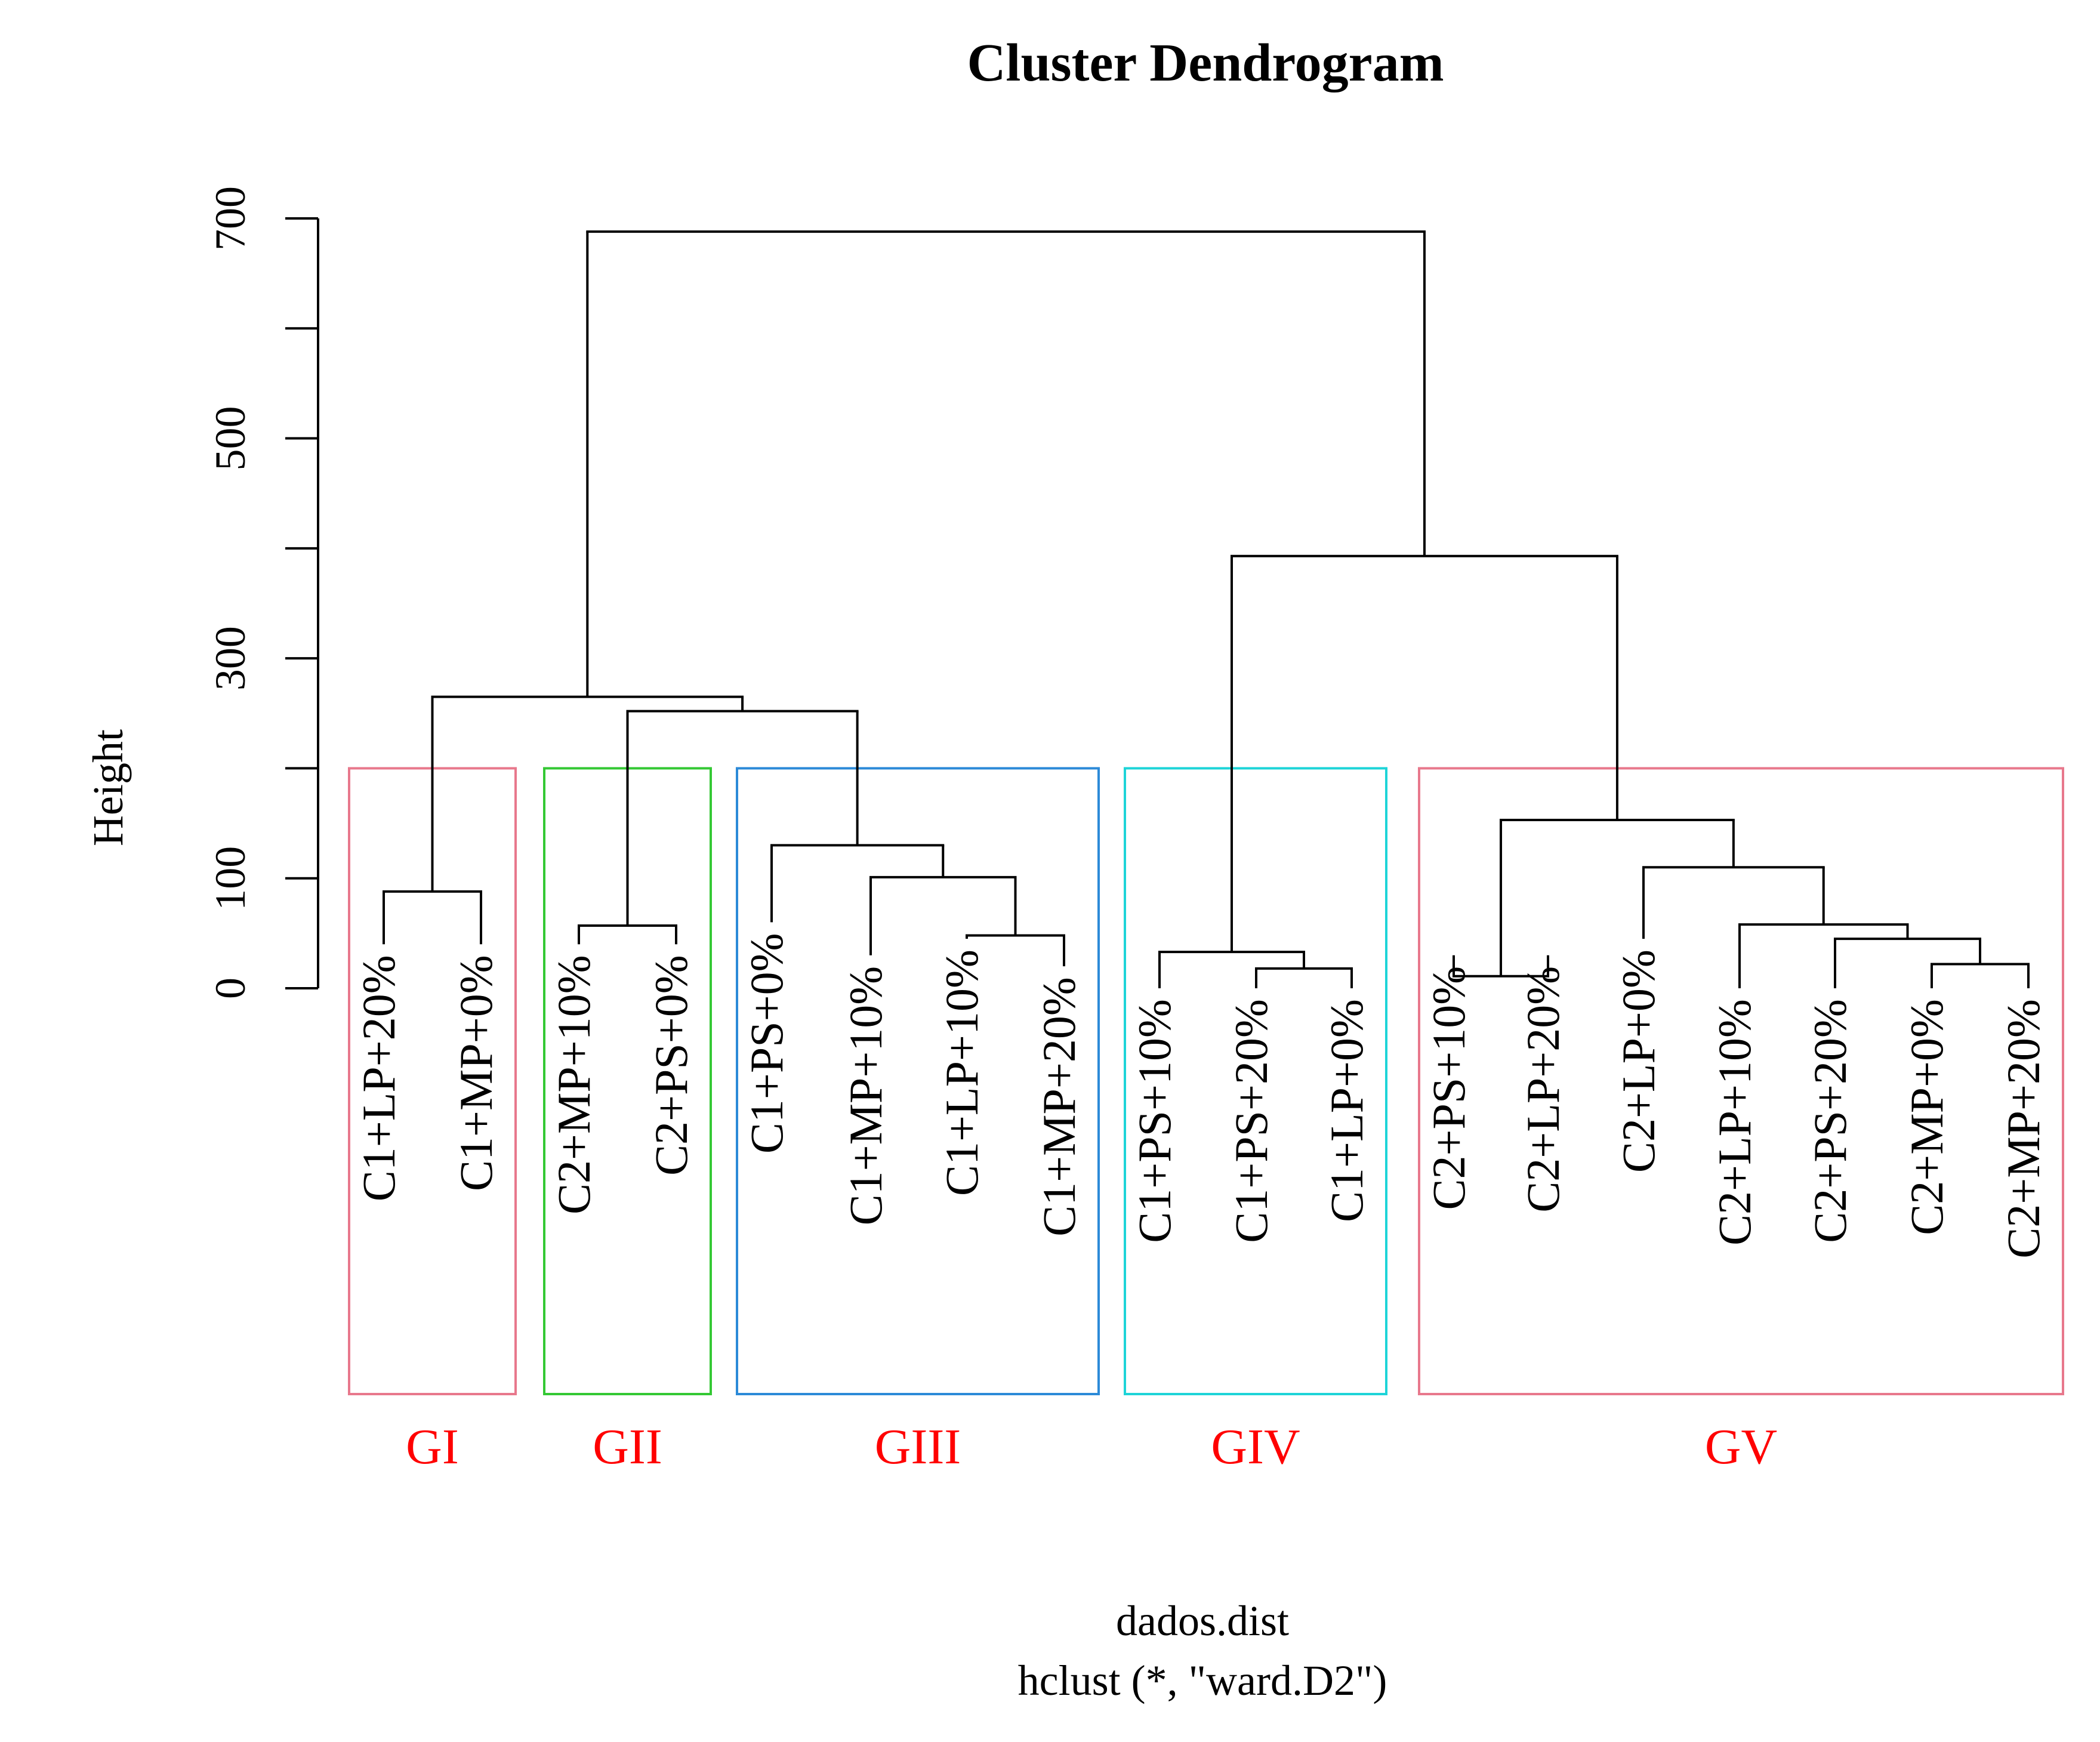 Image resolution: width=2100 pixels, height=1742 pixels. I want to click on leaf-label: C2+MP+0%, so click(1927, 1117).